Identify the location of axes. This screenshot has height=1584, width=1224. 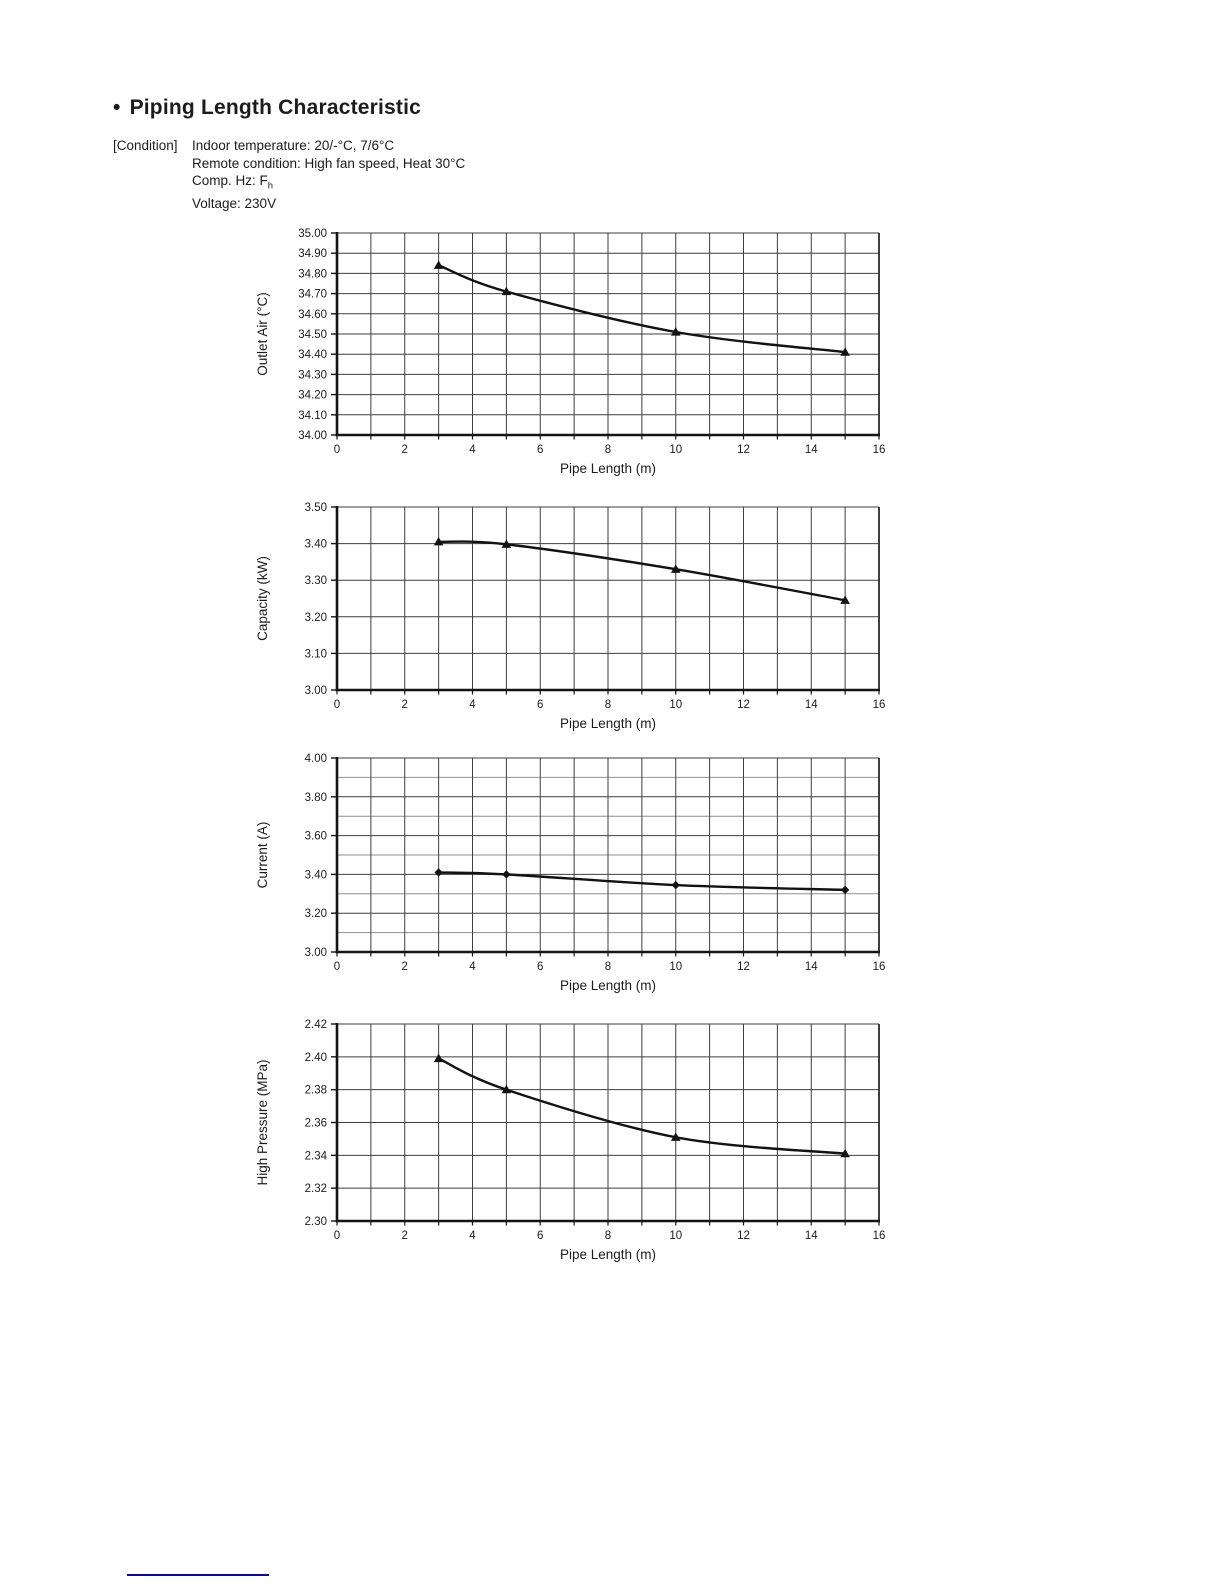
(605, 600).